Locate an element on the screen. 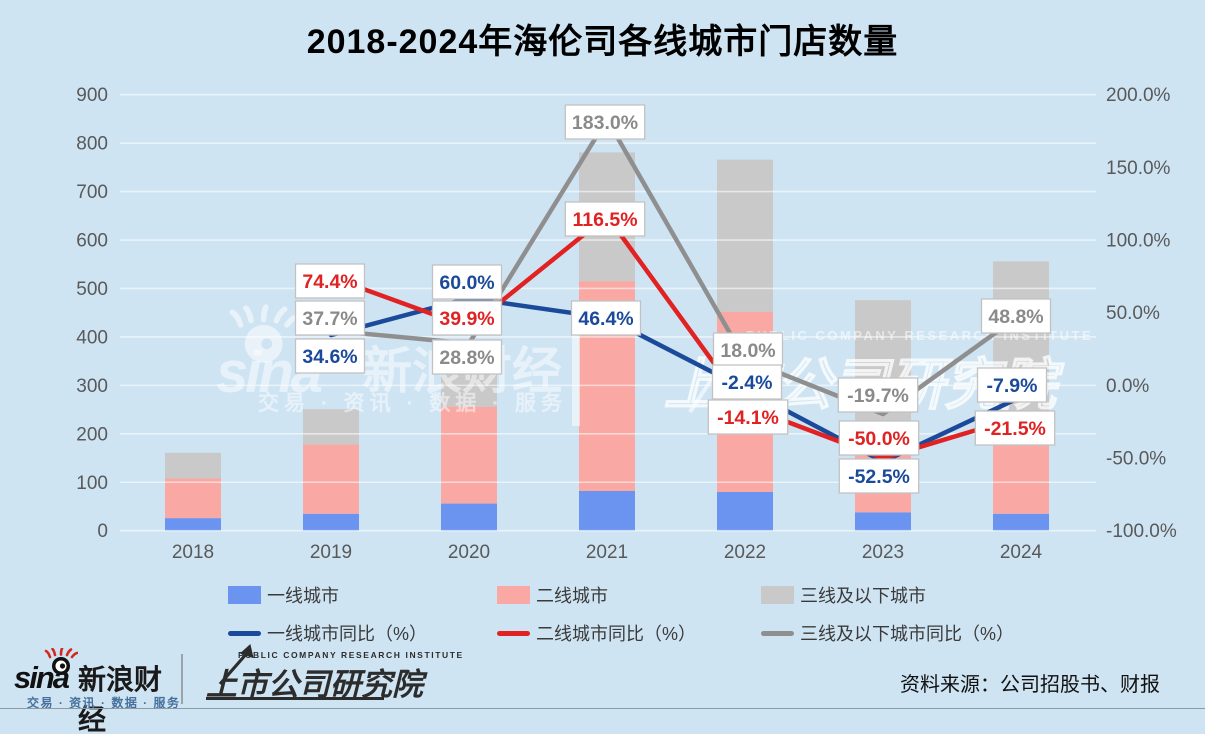 This screenshot has width=1205, height=734. legend-item-tier2-bar: 二线城市 is located at coordinates (552, 595).